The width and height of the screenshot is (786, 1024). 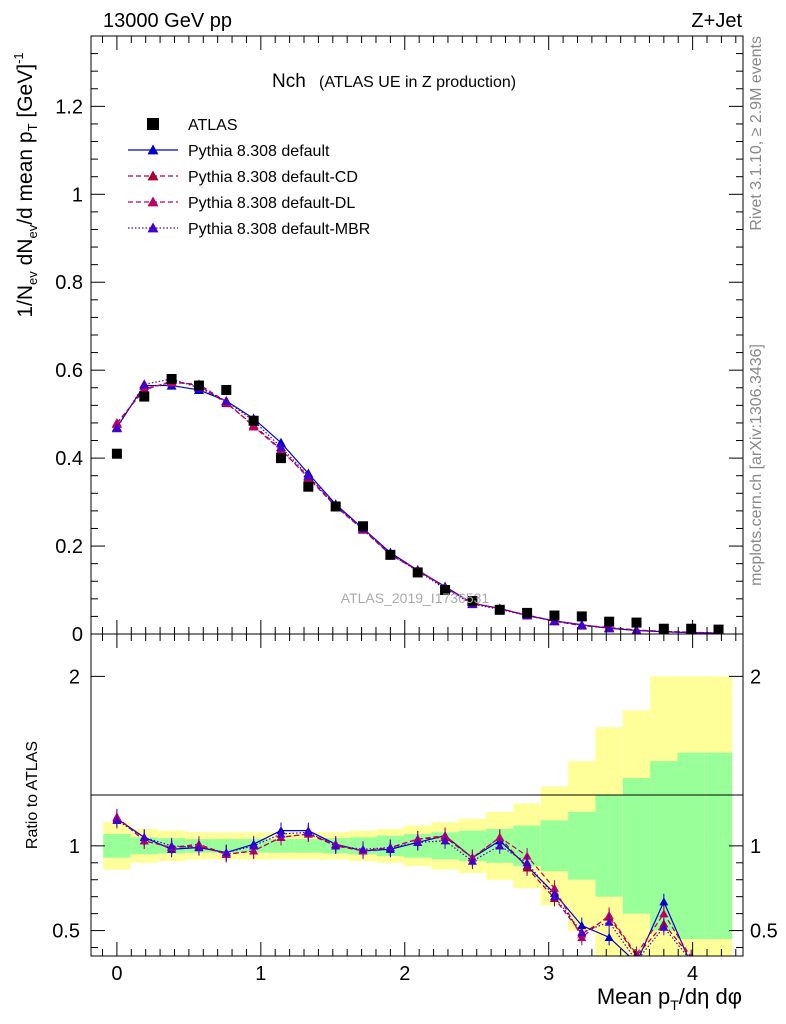 I want to click on legend-label: ATLAS, so click(x=213, y=125).